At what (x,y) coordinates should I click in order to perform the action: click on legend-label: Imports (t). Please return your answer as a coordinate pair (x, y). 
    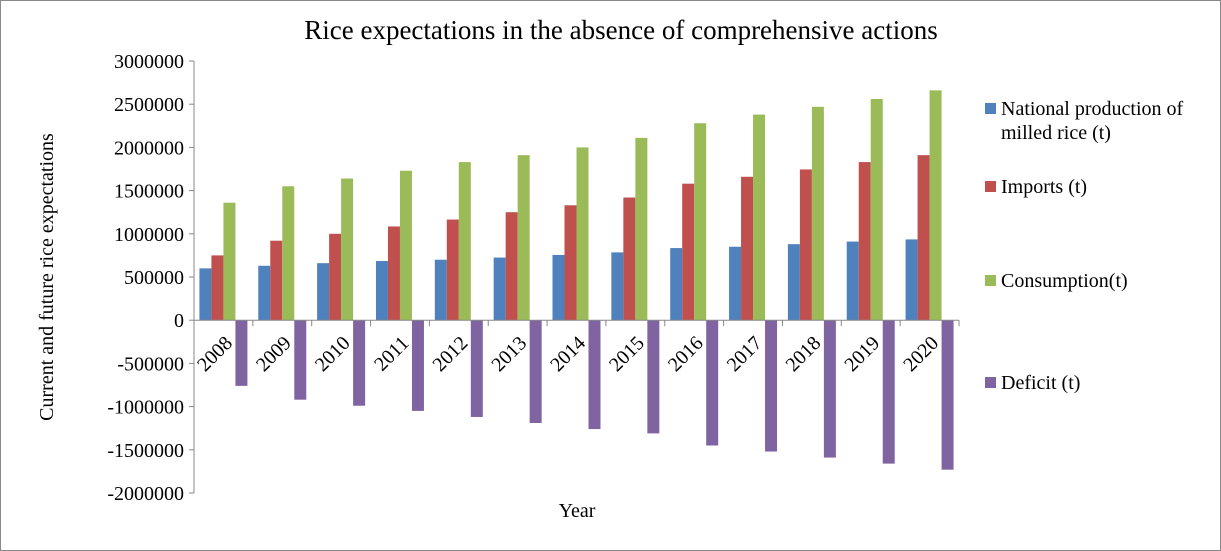
    Looking at the image, I should click on (1044, 187).